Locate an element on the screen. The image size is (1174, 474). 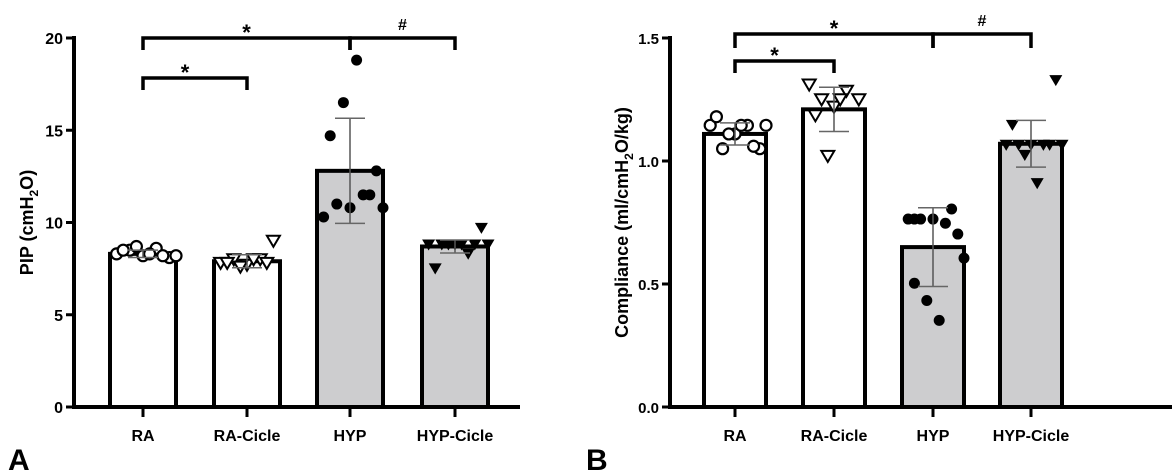
y-axis-label-main: Compliance (ml/cmH is located at coordinates (622, 249).